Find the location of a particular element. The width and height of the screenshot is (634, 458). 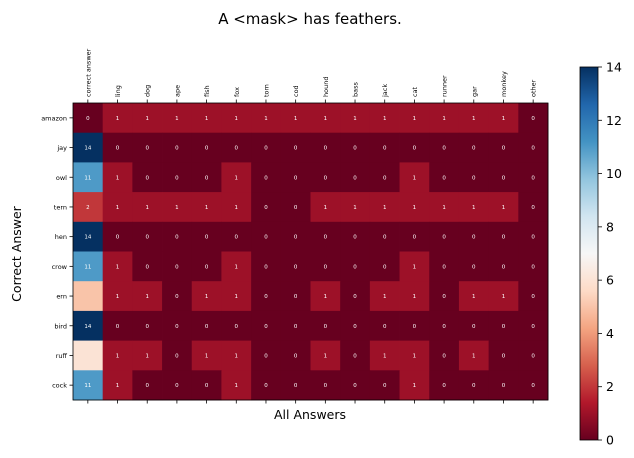

x-tick-label: cod is located at coordinates (296, 91).